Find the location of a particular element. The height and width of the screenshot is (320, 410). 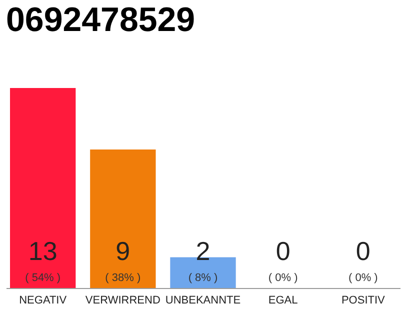

data-label: 9 is located at coordinates (123, 251).